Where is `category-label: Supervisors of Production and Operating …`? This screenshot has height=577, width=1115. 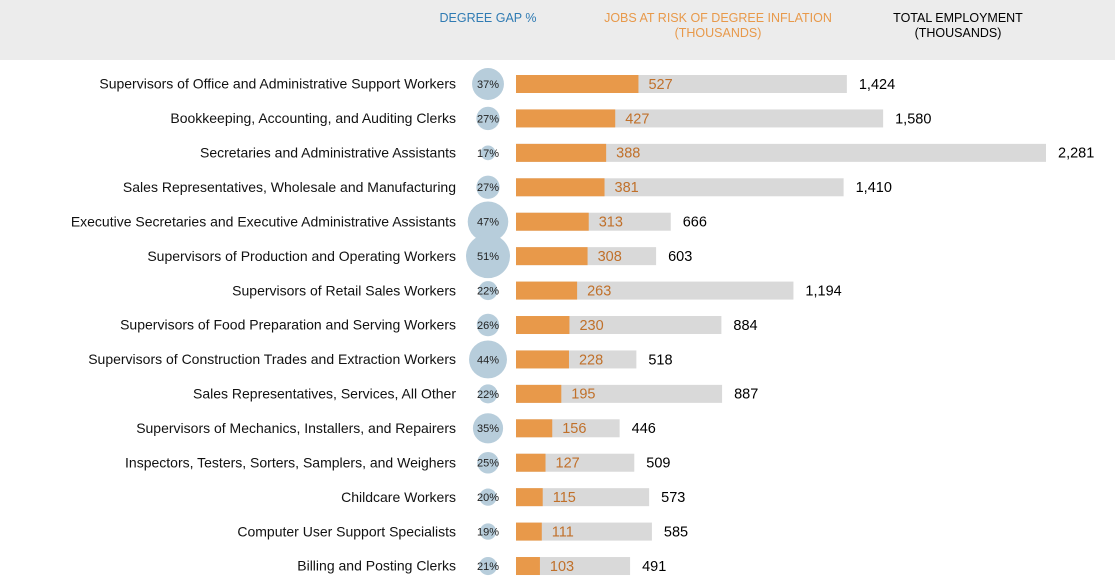 category-label: Supervisors of Production and Operating … is located at coordinates (301, 256).